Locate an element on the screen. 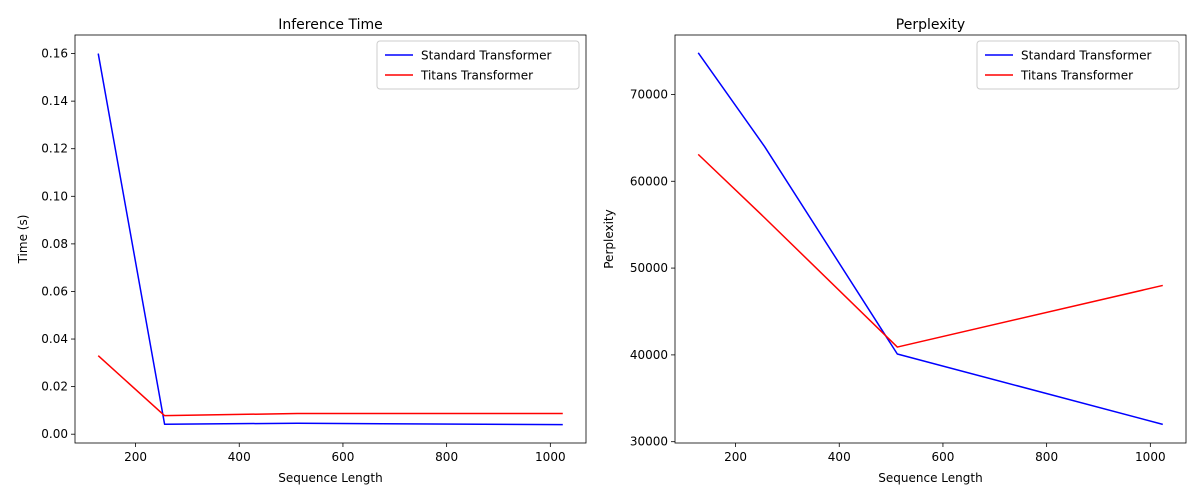  y-tick-label: 0.10 is located at coordinates (54, 196).